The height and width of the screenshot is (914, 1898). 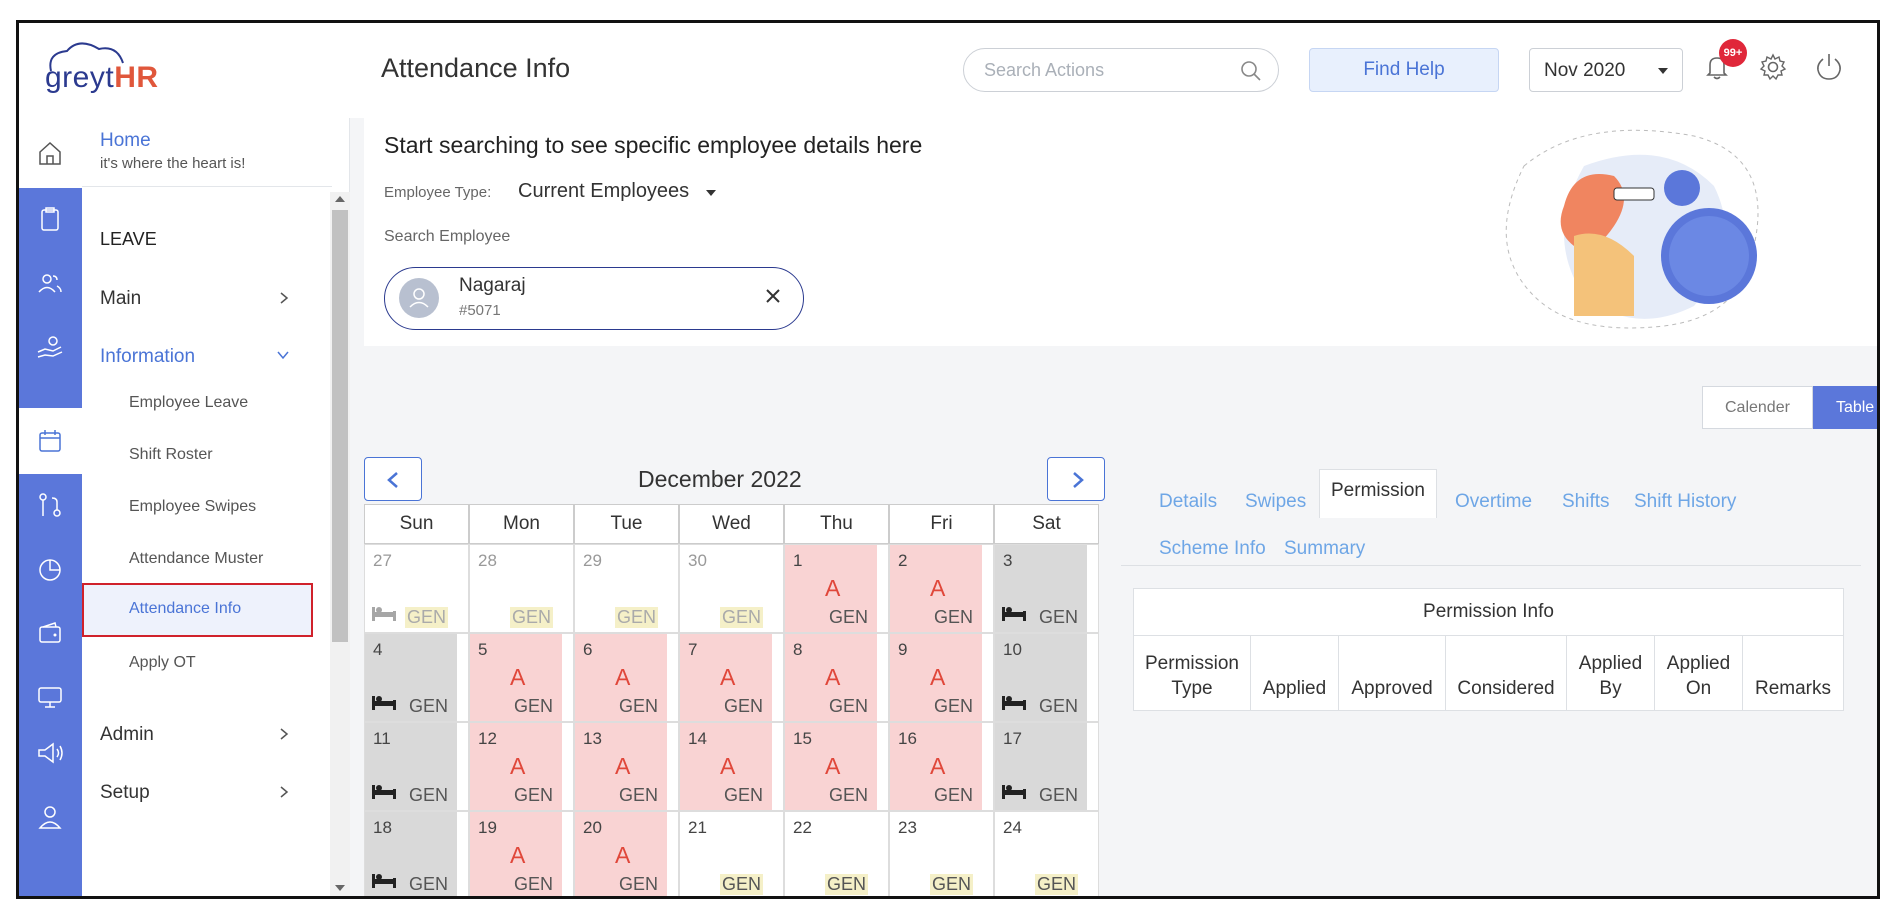 I want to click on calendar-view-button: Calender, so click(x=1757, y=407).